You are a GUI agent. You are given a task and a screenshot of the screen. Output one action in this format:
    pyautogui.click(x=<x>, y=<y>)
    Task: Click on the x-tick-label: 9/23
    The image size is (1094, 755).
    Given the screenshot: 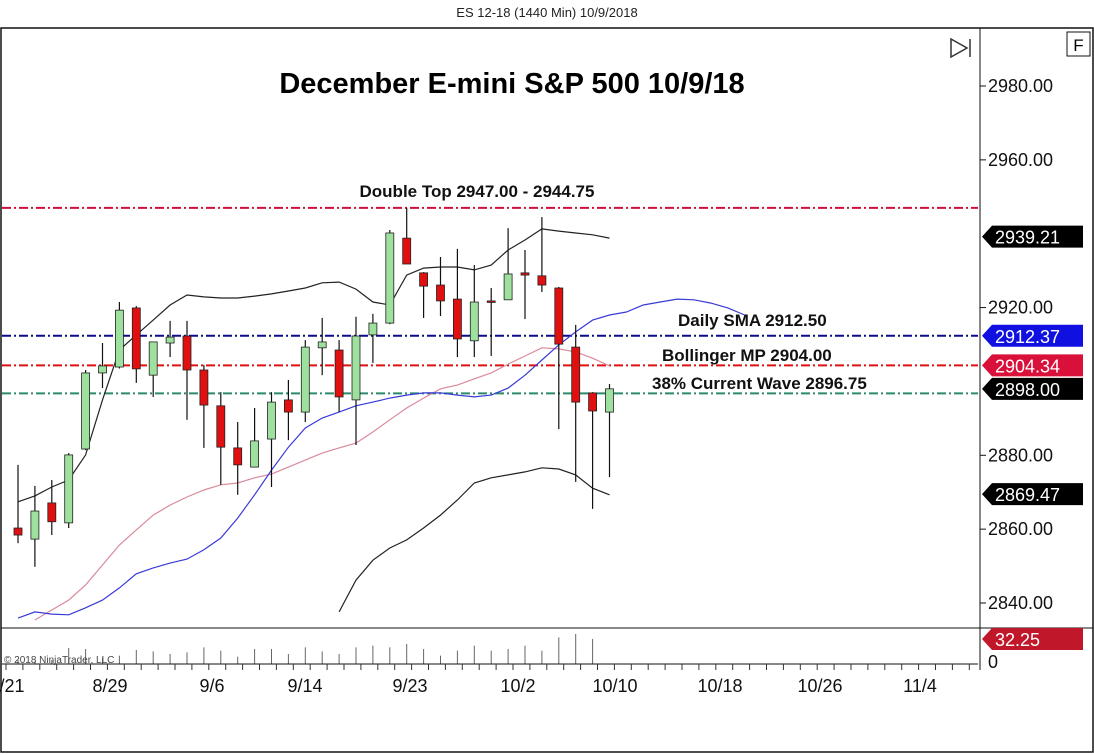 What is the action you would take?
    pyautogui.click(x=409, y=686)
    